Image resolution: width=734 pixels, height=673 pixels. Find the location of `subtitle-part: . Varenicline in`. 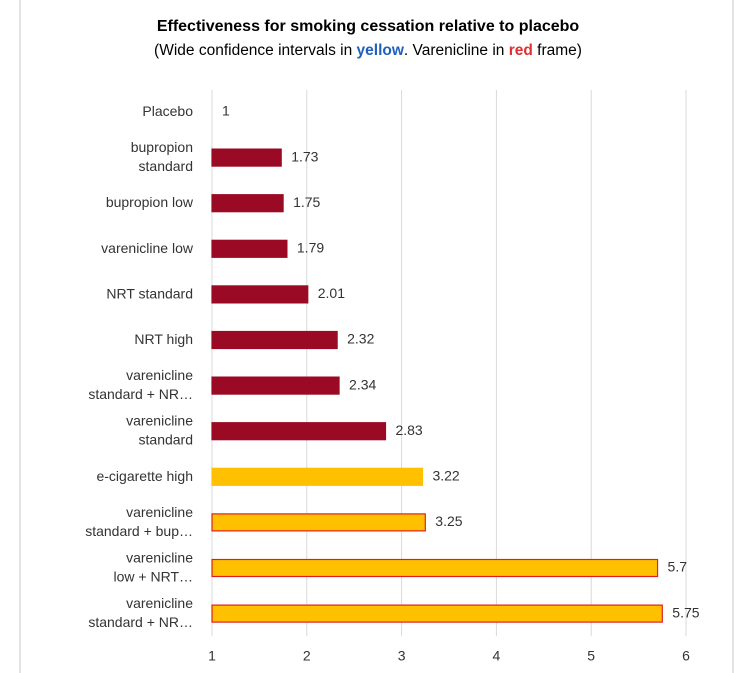

subtitle-part: . Varenicline in is located at coordinates (456, 50).